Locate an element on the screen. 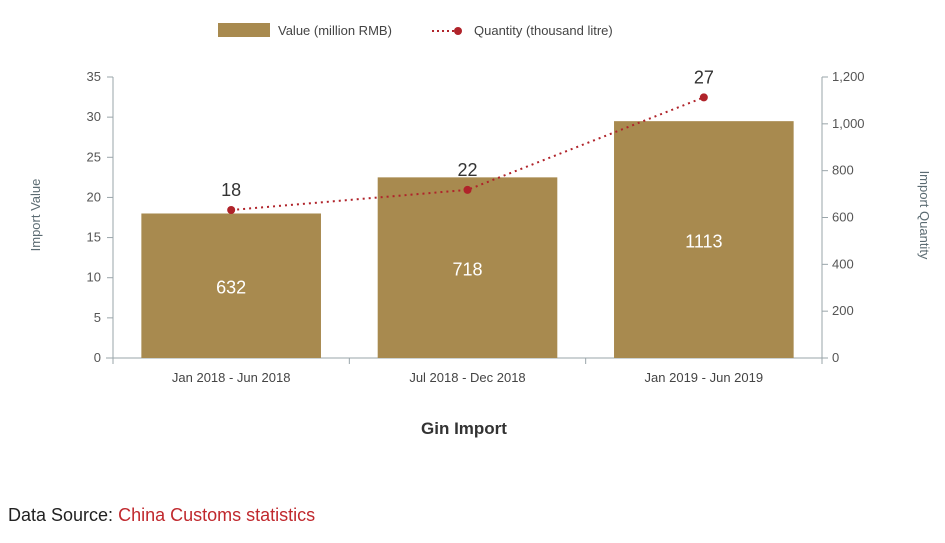 The image size is (945, 543). bar-data-label: 718 is located at coordinates (467, 270).